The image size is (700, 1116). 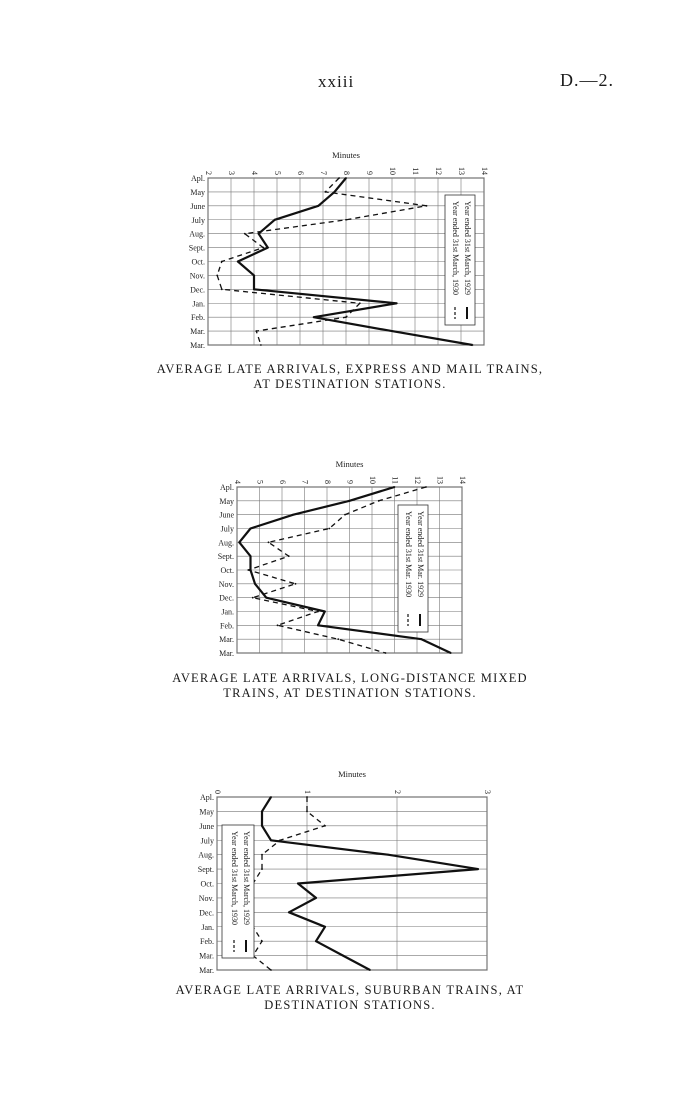 What do you see at coordinates (350, 693) in the screenshot?
I see `caption-line: Trains, at Destination Stations.` at bounding box center [350, 693].